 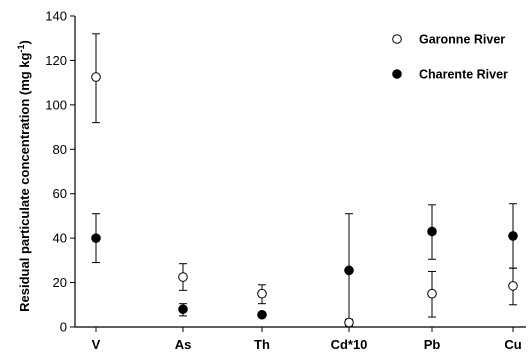 I want to click on legend-filled-circle-icon, so click(x=397, y=74).